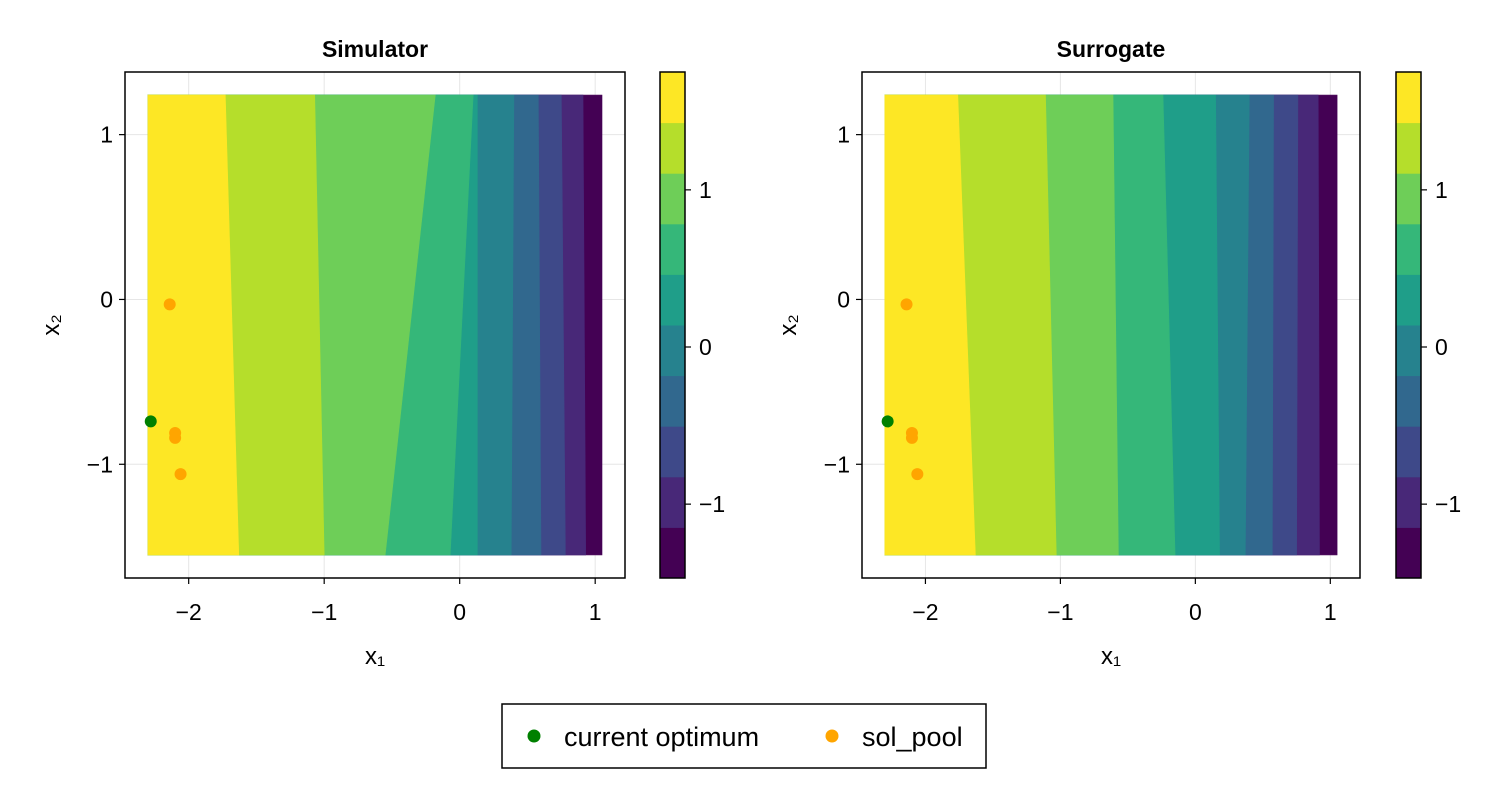 Image resolution: width=1500 pixels, height=800 pixels. Describe the element at coordinates (1111, 49) in the screenshot. I see `chart-title: Surrogate` at that location.